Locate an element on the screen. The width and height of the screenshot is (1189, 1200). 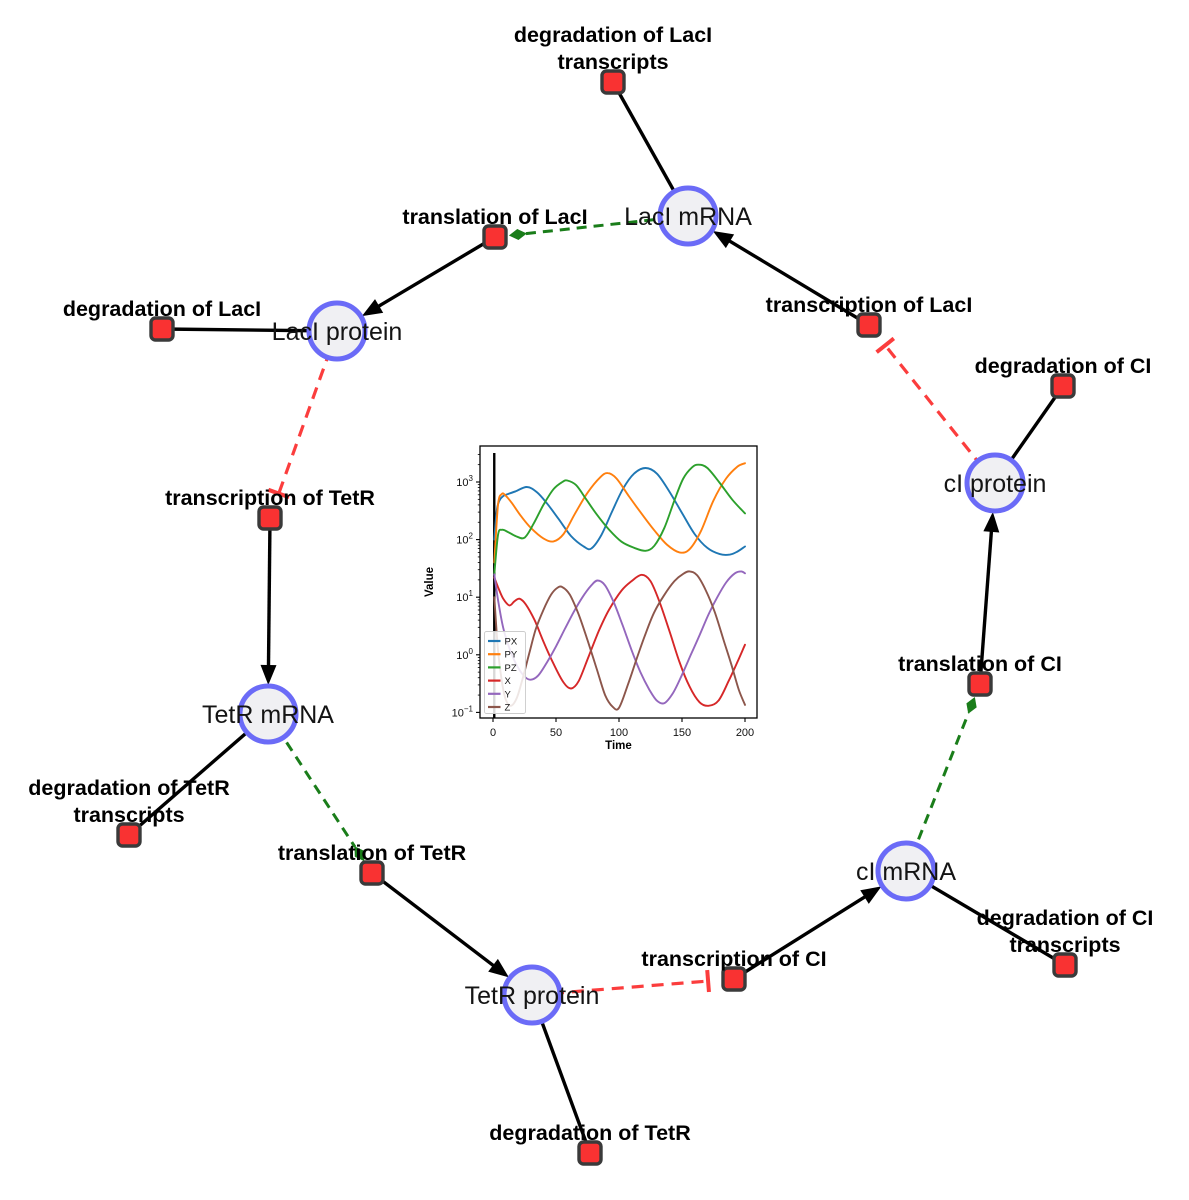
legend-label-PY: PY is located at coordinates (511, 655).